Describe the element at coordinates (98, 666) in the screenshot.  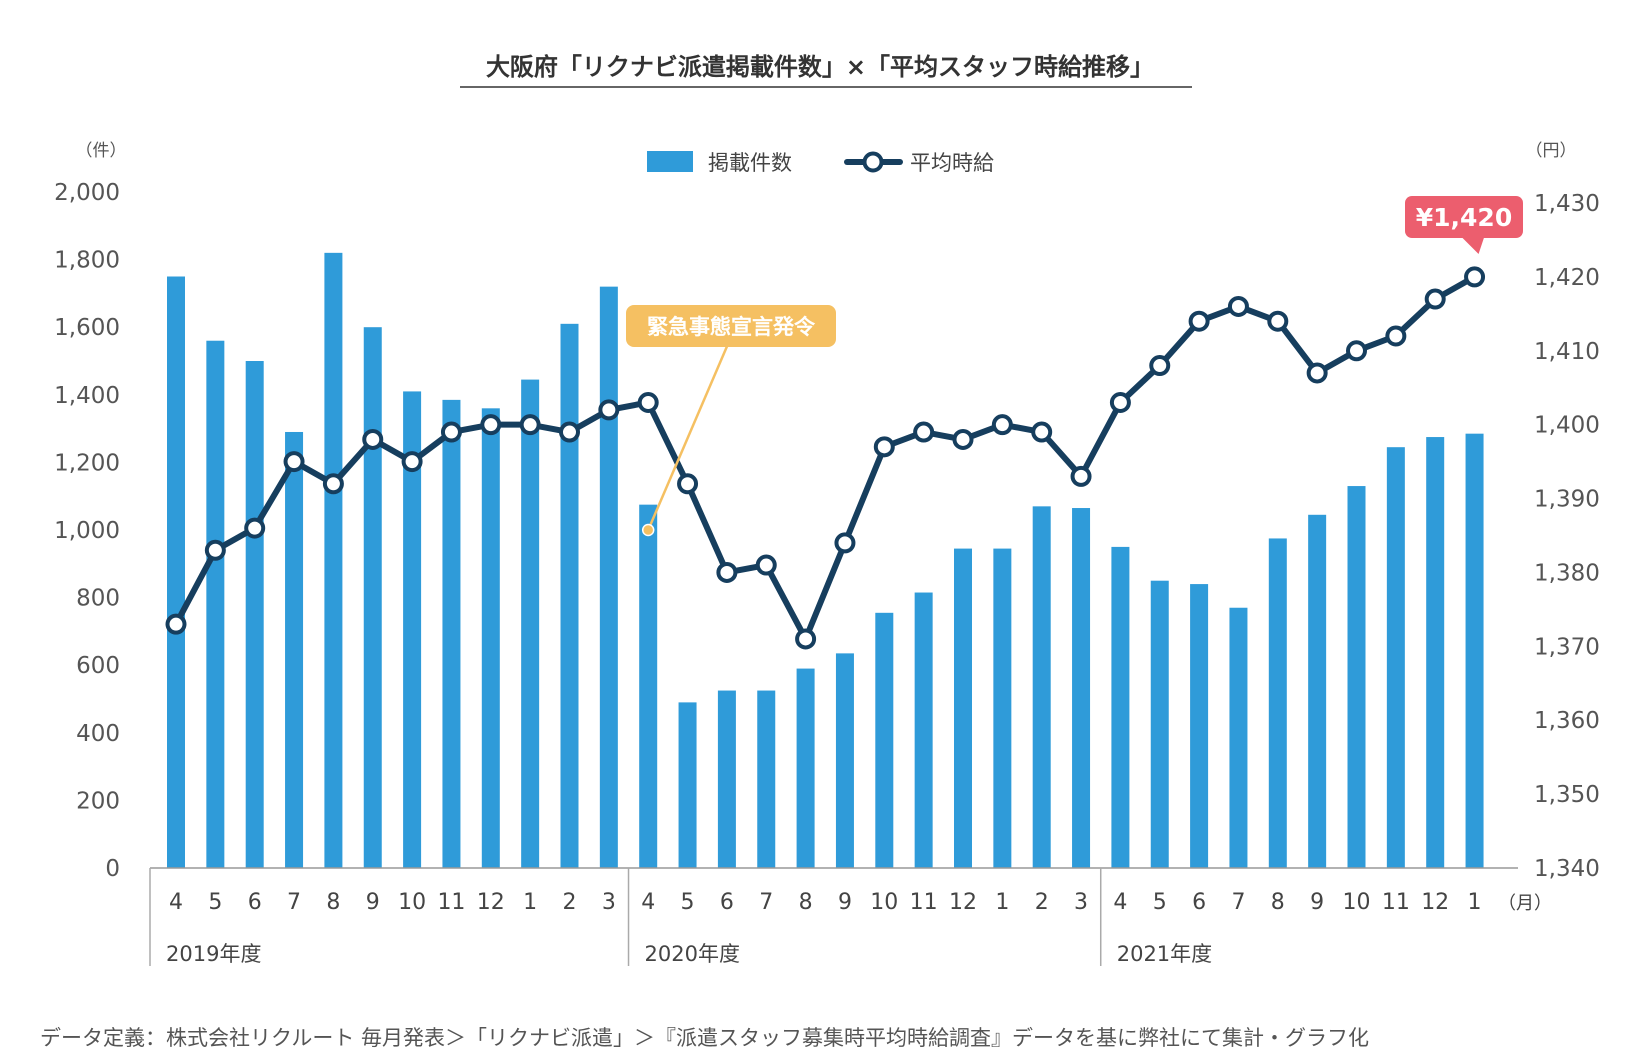
I see `y-left-tick-label: 600` at that location.